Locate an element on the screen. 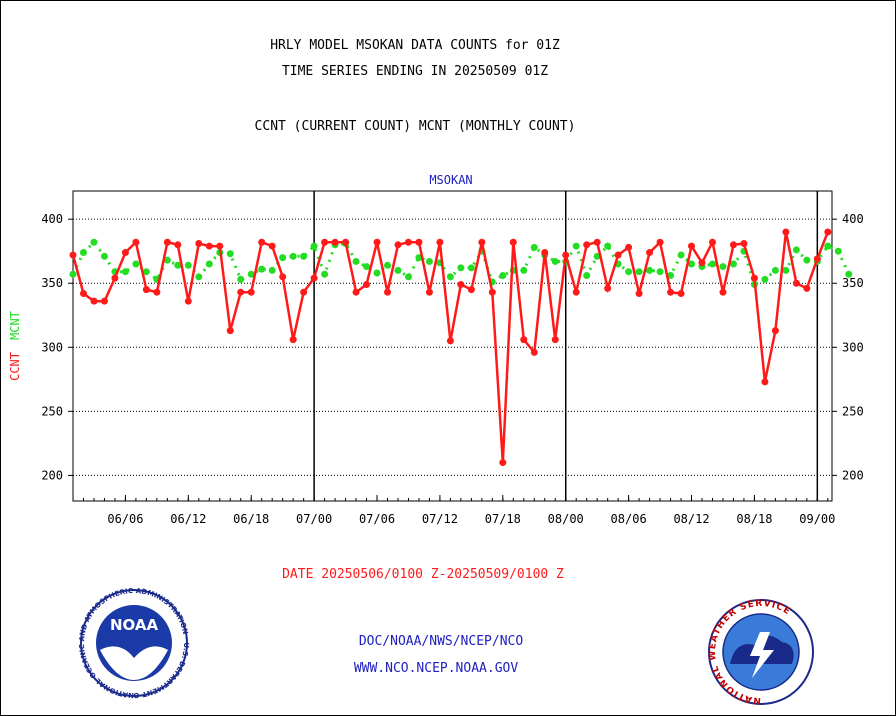  x-tick-label: 09/00 is located at coordinates (817, 519).